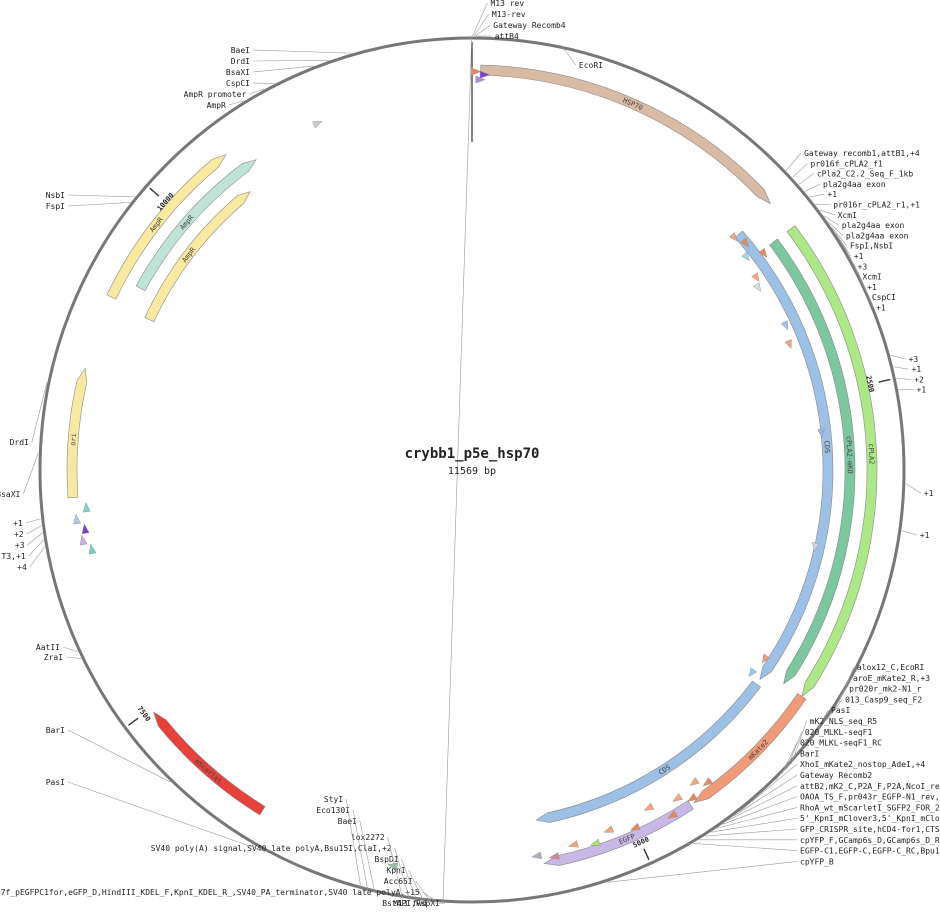 Image resolution: width=940 pixels, height=913 pixels. I want to click on site-label: RhoA_wt_mScarletI_SGFP2_FOR_2, so click(870, 807).